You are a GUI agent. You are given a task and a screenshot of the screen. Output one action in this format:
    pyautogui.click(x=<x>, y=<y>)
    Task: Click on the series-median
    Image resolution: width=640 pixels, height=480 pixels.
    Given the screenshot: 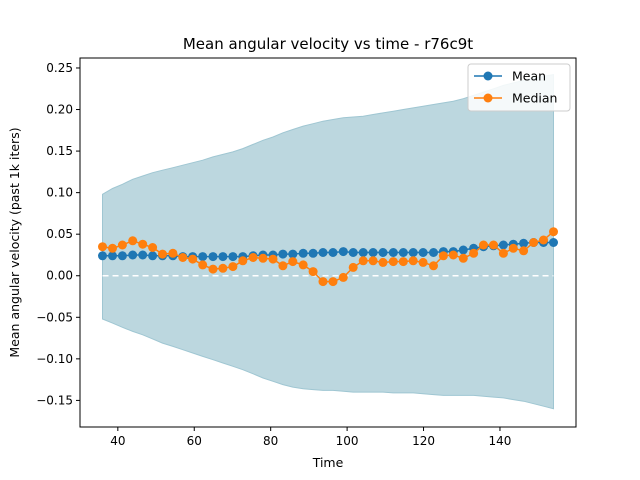 What is the action you would take?
    pyautogui.click(x=328, y=257)
    